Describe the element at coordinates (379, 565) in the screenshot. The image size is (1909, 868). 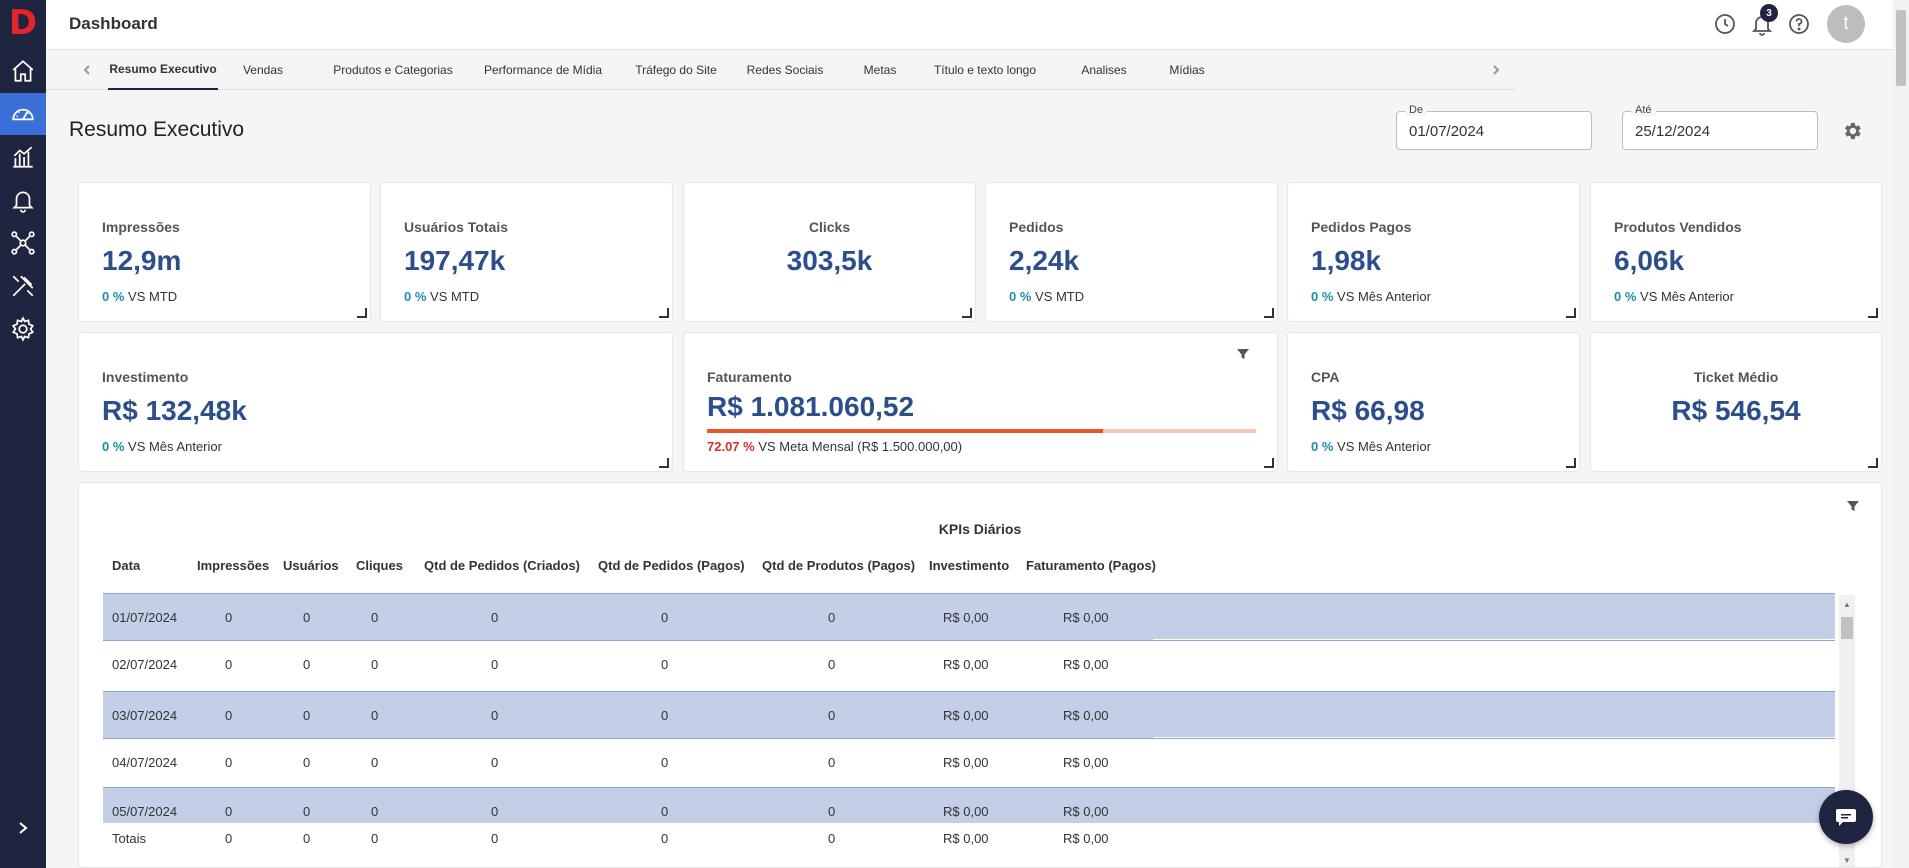
I see `column-header: Cliques` at that location.